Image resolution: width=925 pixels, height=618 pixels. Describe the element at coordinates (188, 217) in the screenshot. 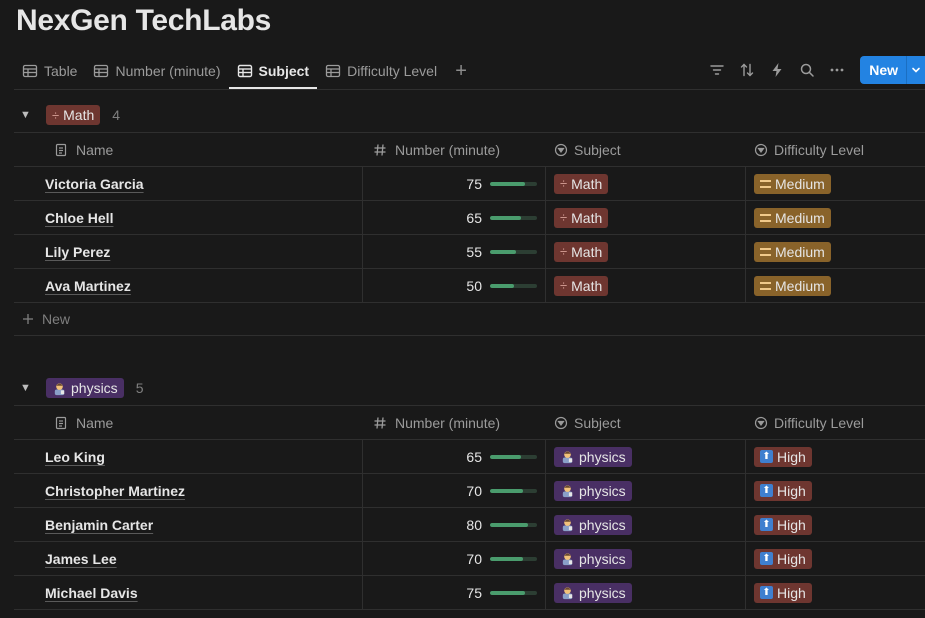

I see `name-cell: Chloe Hell` at that location.